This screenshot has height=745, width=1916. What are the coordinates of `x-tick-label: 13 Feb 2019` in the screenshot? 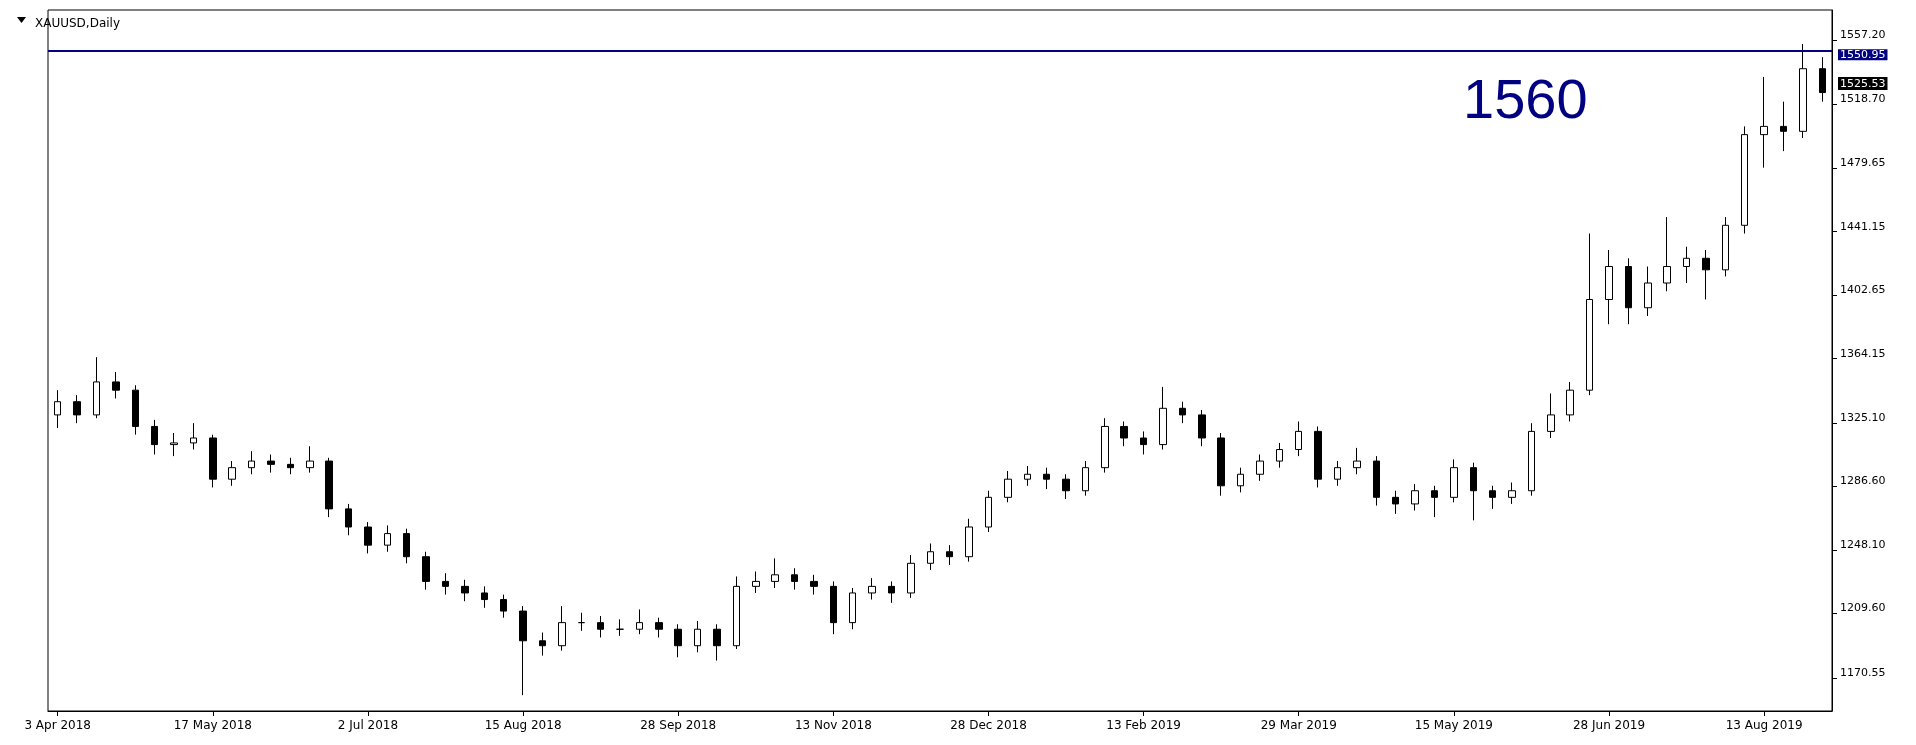 It's located at (1143, 725).